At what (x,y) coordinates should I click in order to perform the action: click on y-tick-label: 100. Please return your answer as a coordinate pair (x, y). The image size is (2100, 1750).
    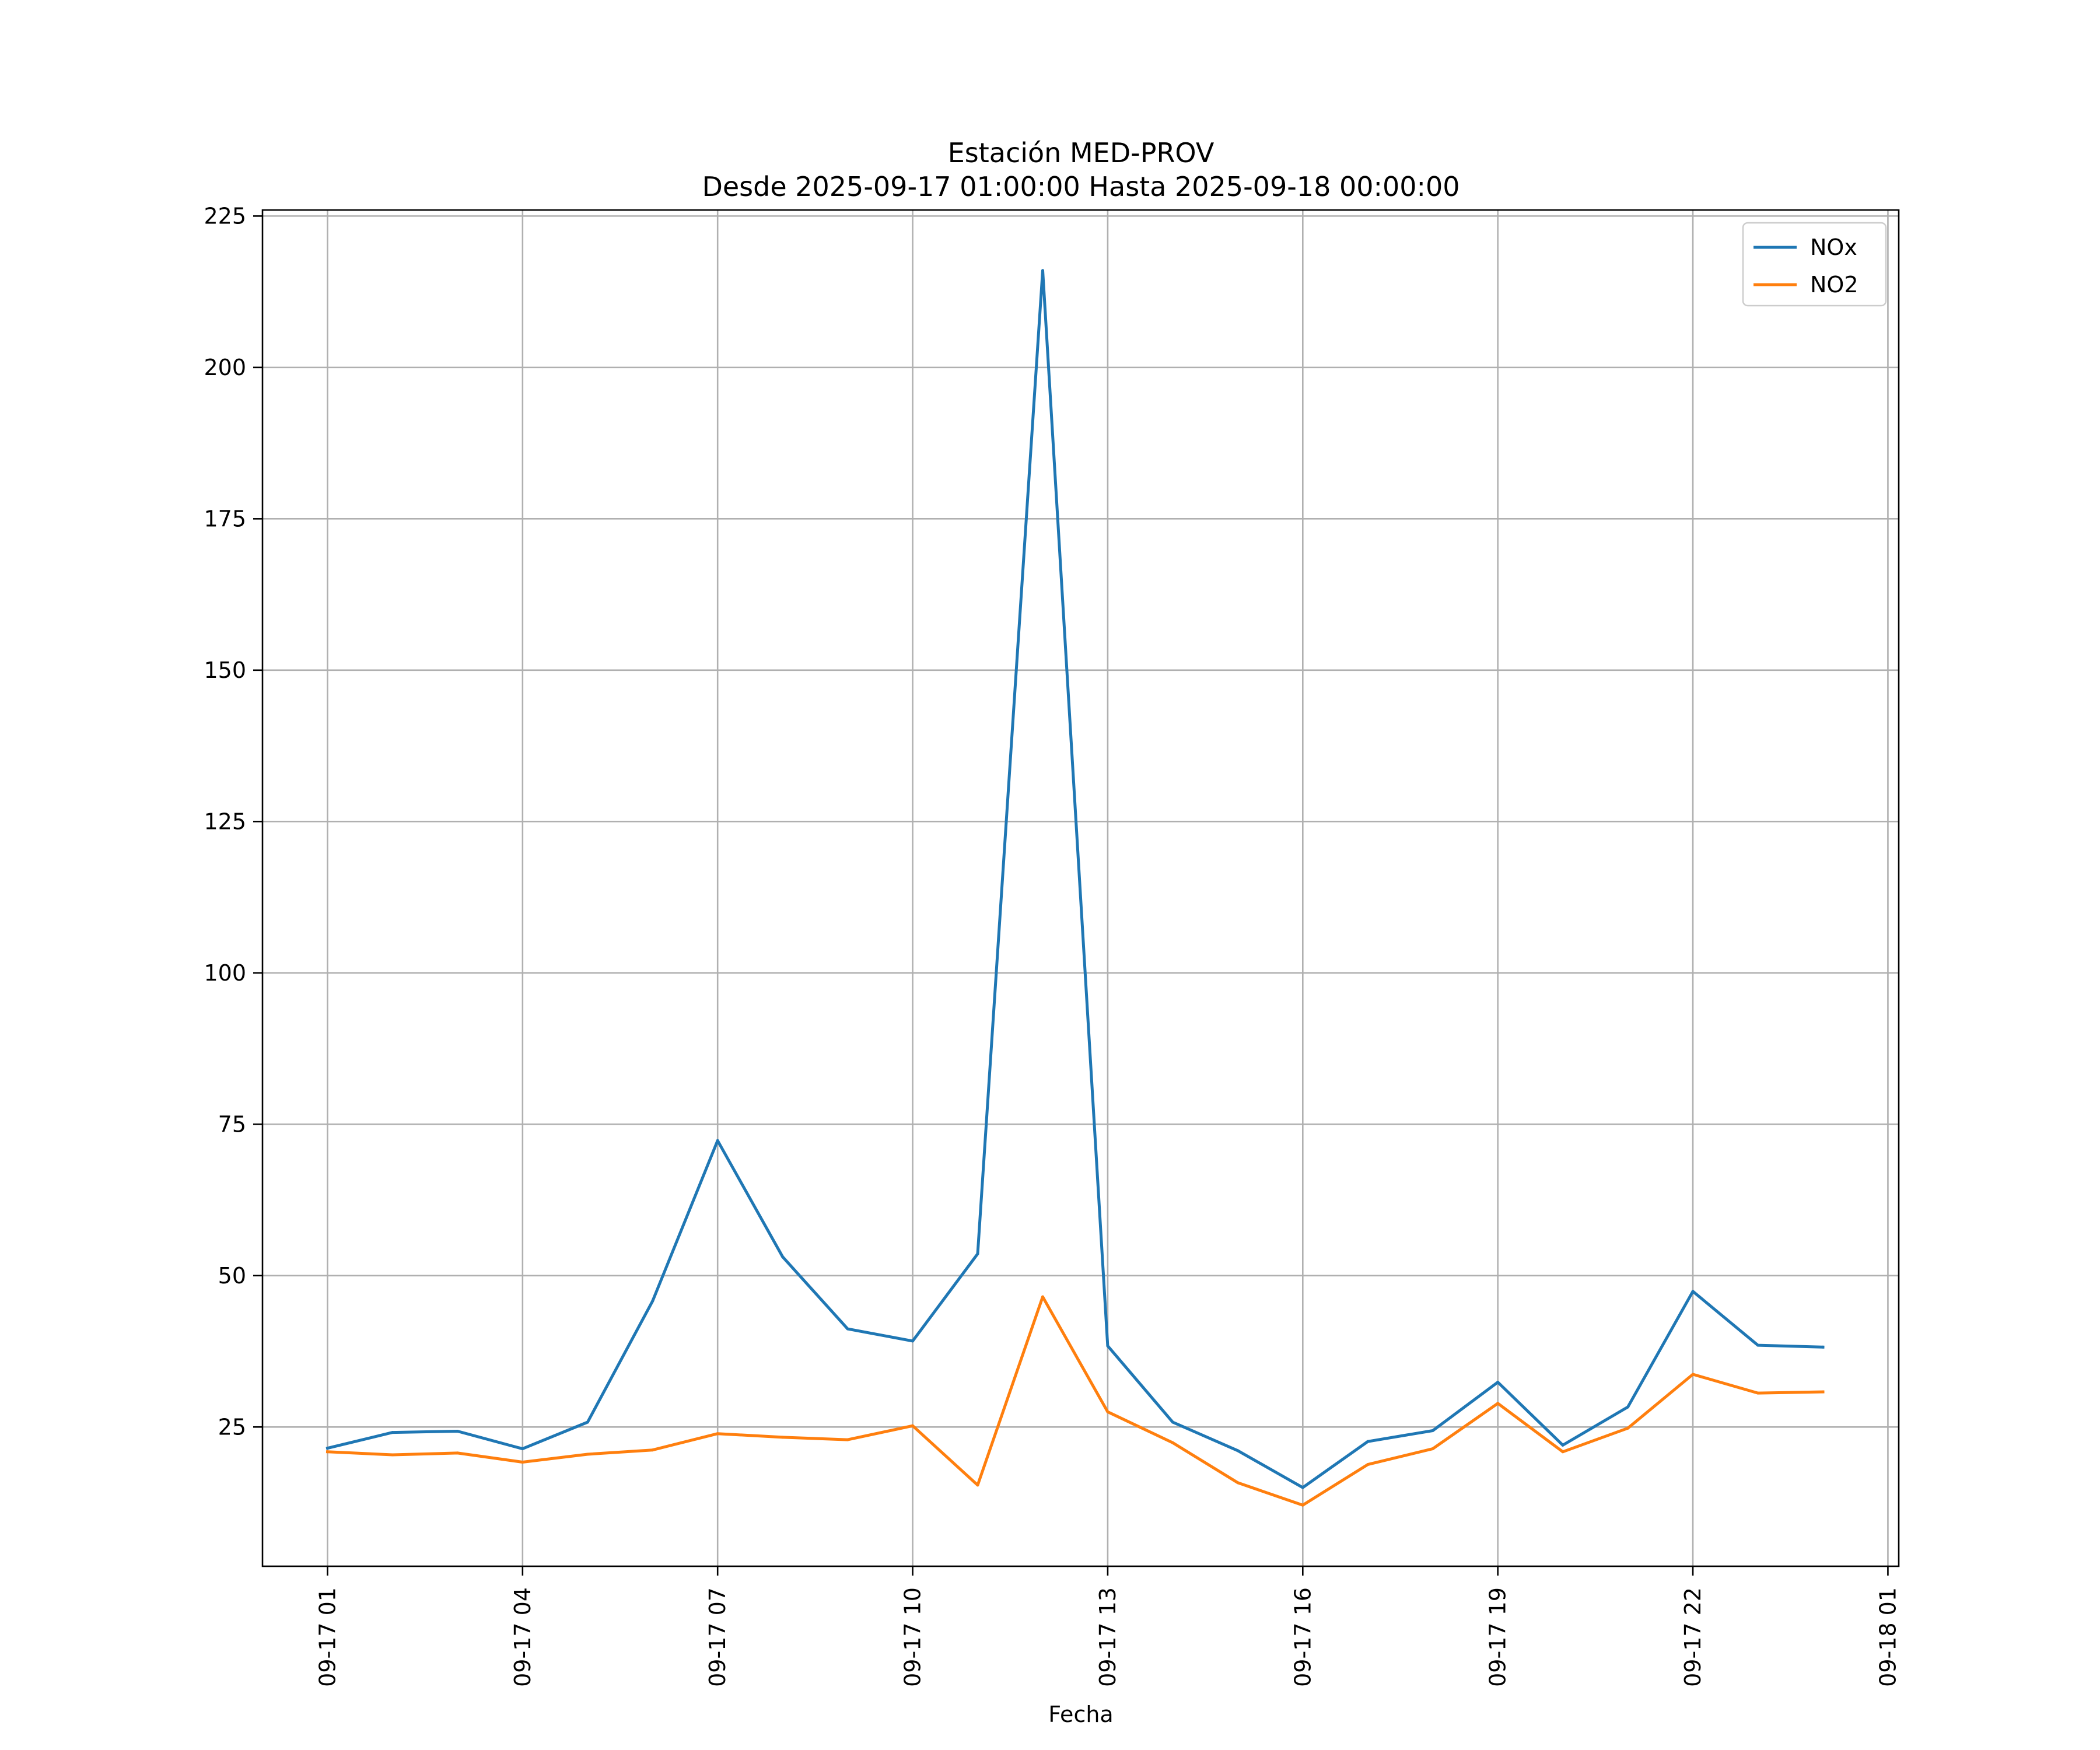
    Looking at the image, I should click on (225, 973).